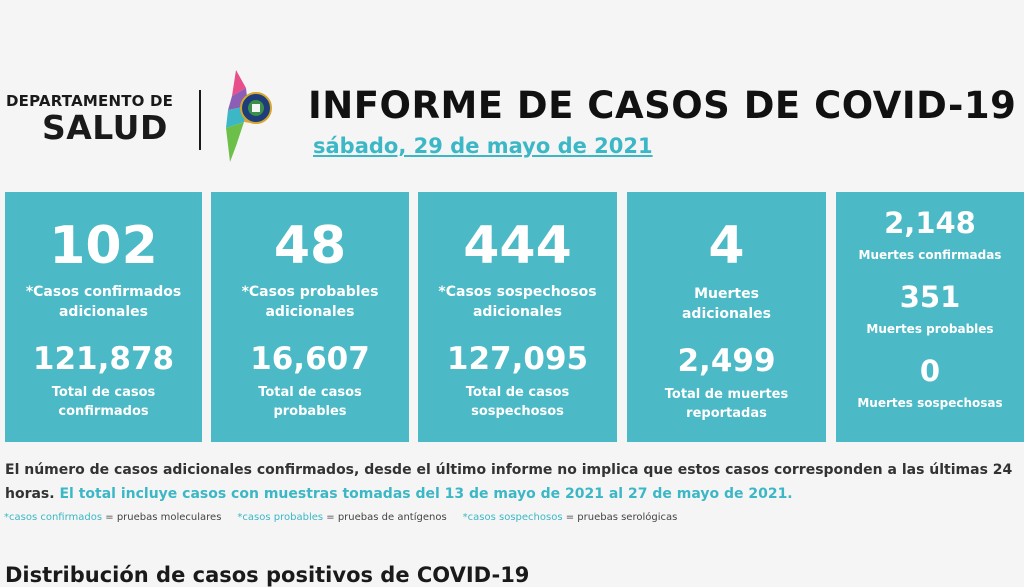 The image size is (1024, 587). I want to click on confirmed-total-value: 121,878, so click(103, 359).